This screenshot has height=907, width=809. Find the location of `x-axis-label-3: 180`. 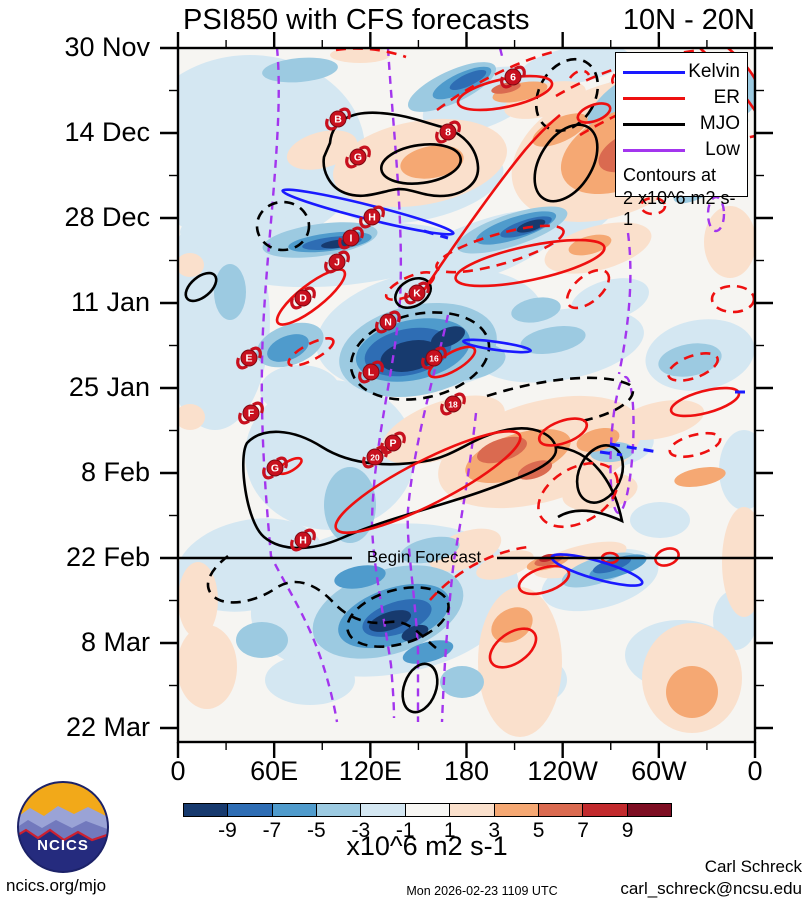

x-axis-label-3: 180 is located at coordinates (466, 771).